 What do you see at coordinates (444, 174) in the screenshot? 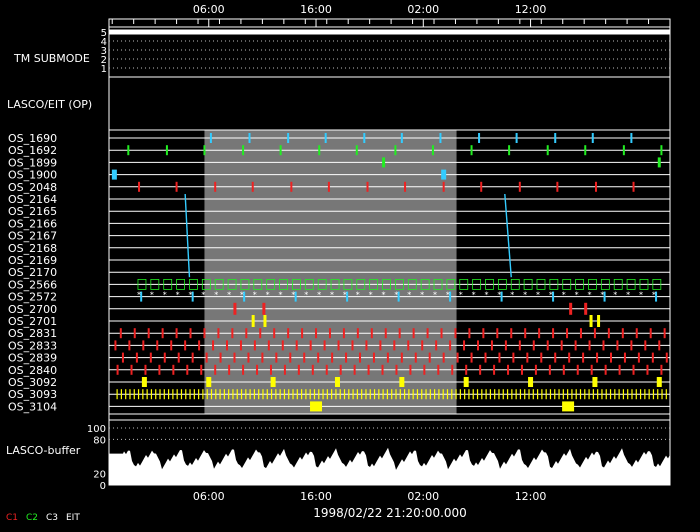
I see `event-mark-os-1900` at bounding box center [444, 174].